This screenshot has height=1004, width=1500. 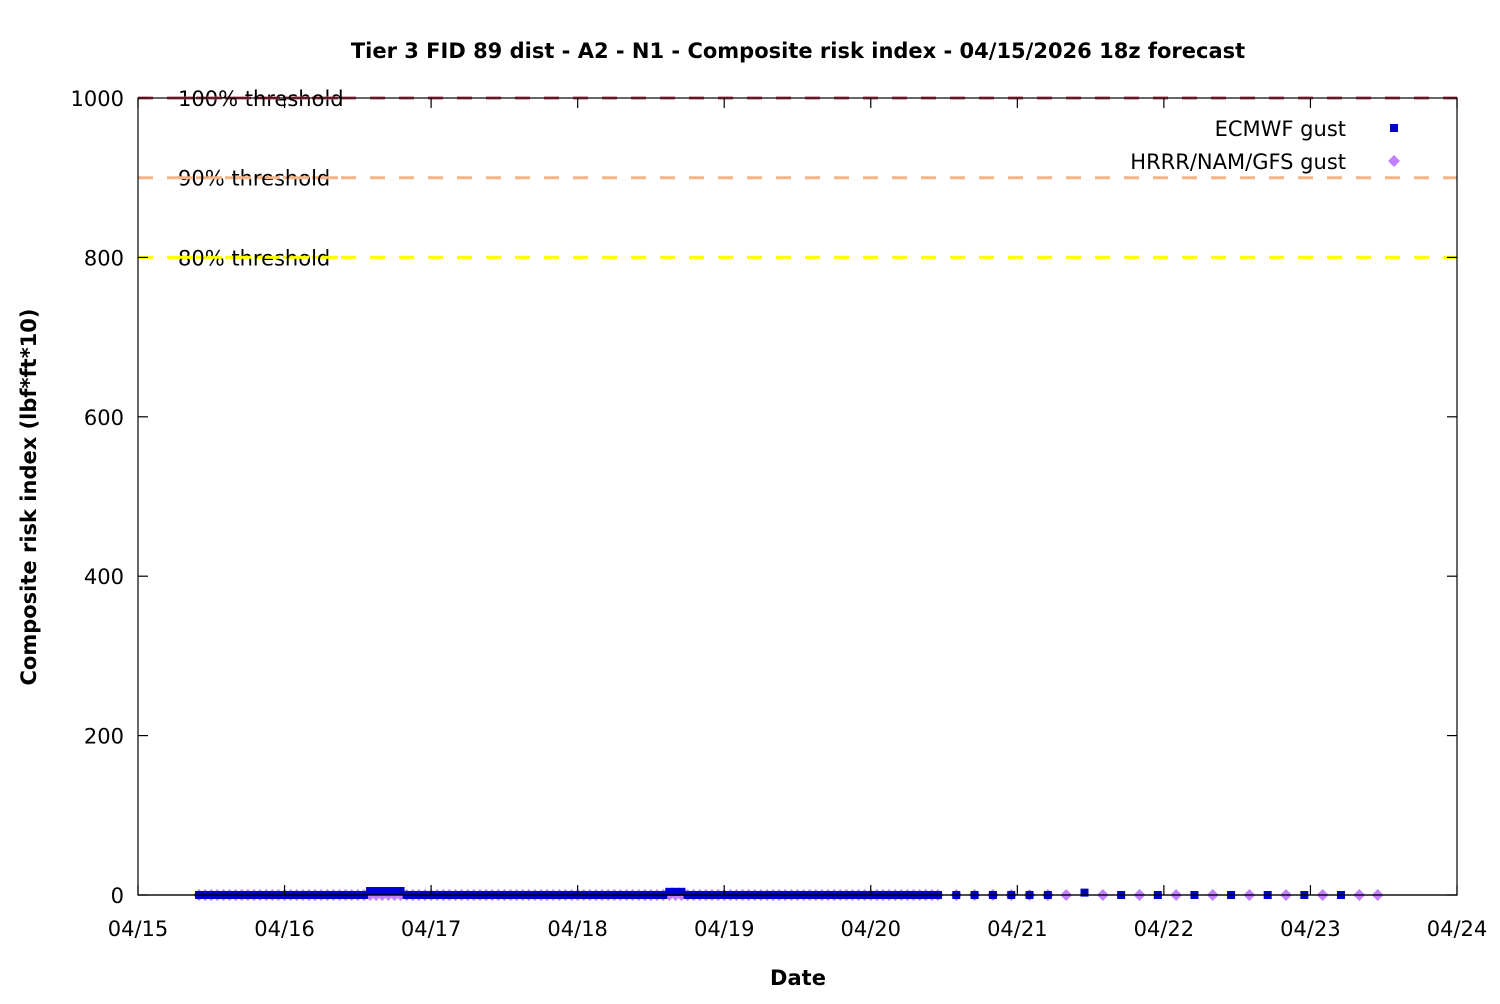 What do you see at coordinates (724, 929) in the screenshot?
I see `x-tick-label: 04/19` at bounding box center [724, 929].